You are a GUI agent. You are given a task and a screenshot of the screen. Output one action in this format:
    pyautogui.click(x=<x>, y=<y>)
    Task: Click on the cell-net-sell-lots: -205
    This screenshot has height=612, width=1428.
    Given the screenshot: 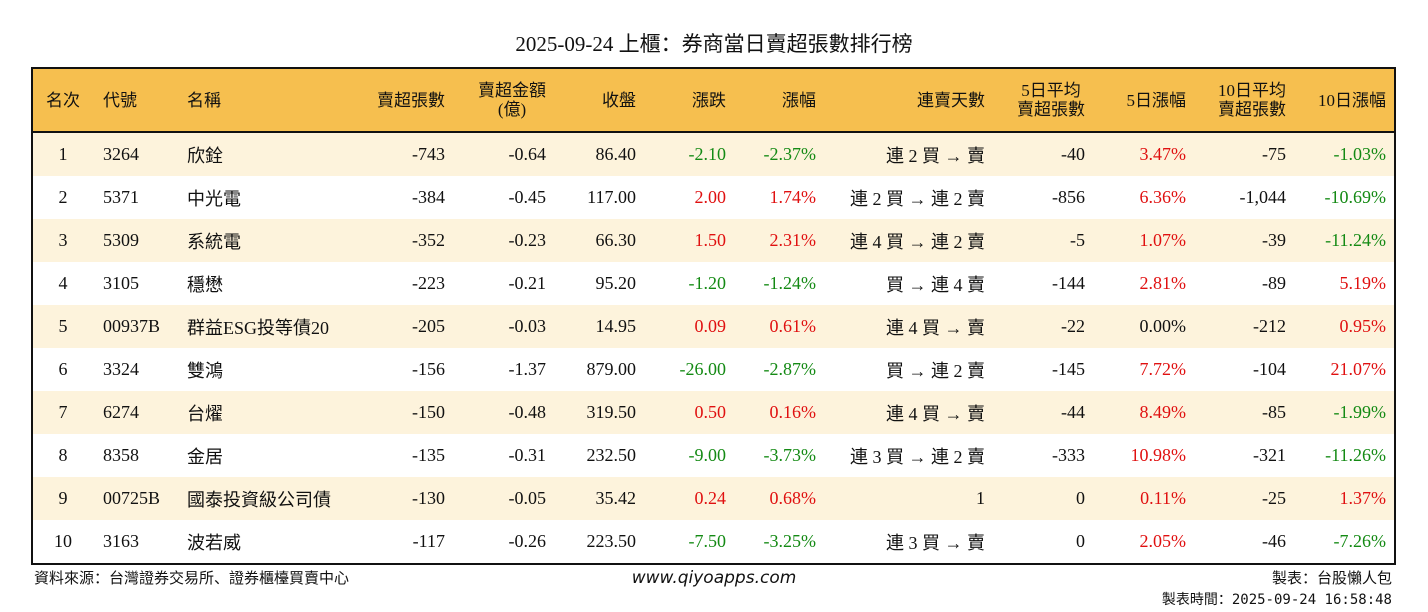 What is the action you would take?
    pyautogui.click(x=428, y=326)
    